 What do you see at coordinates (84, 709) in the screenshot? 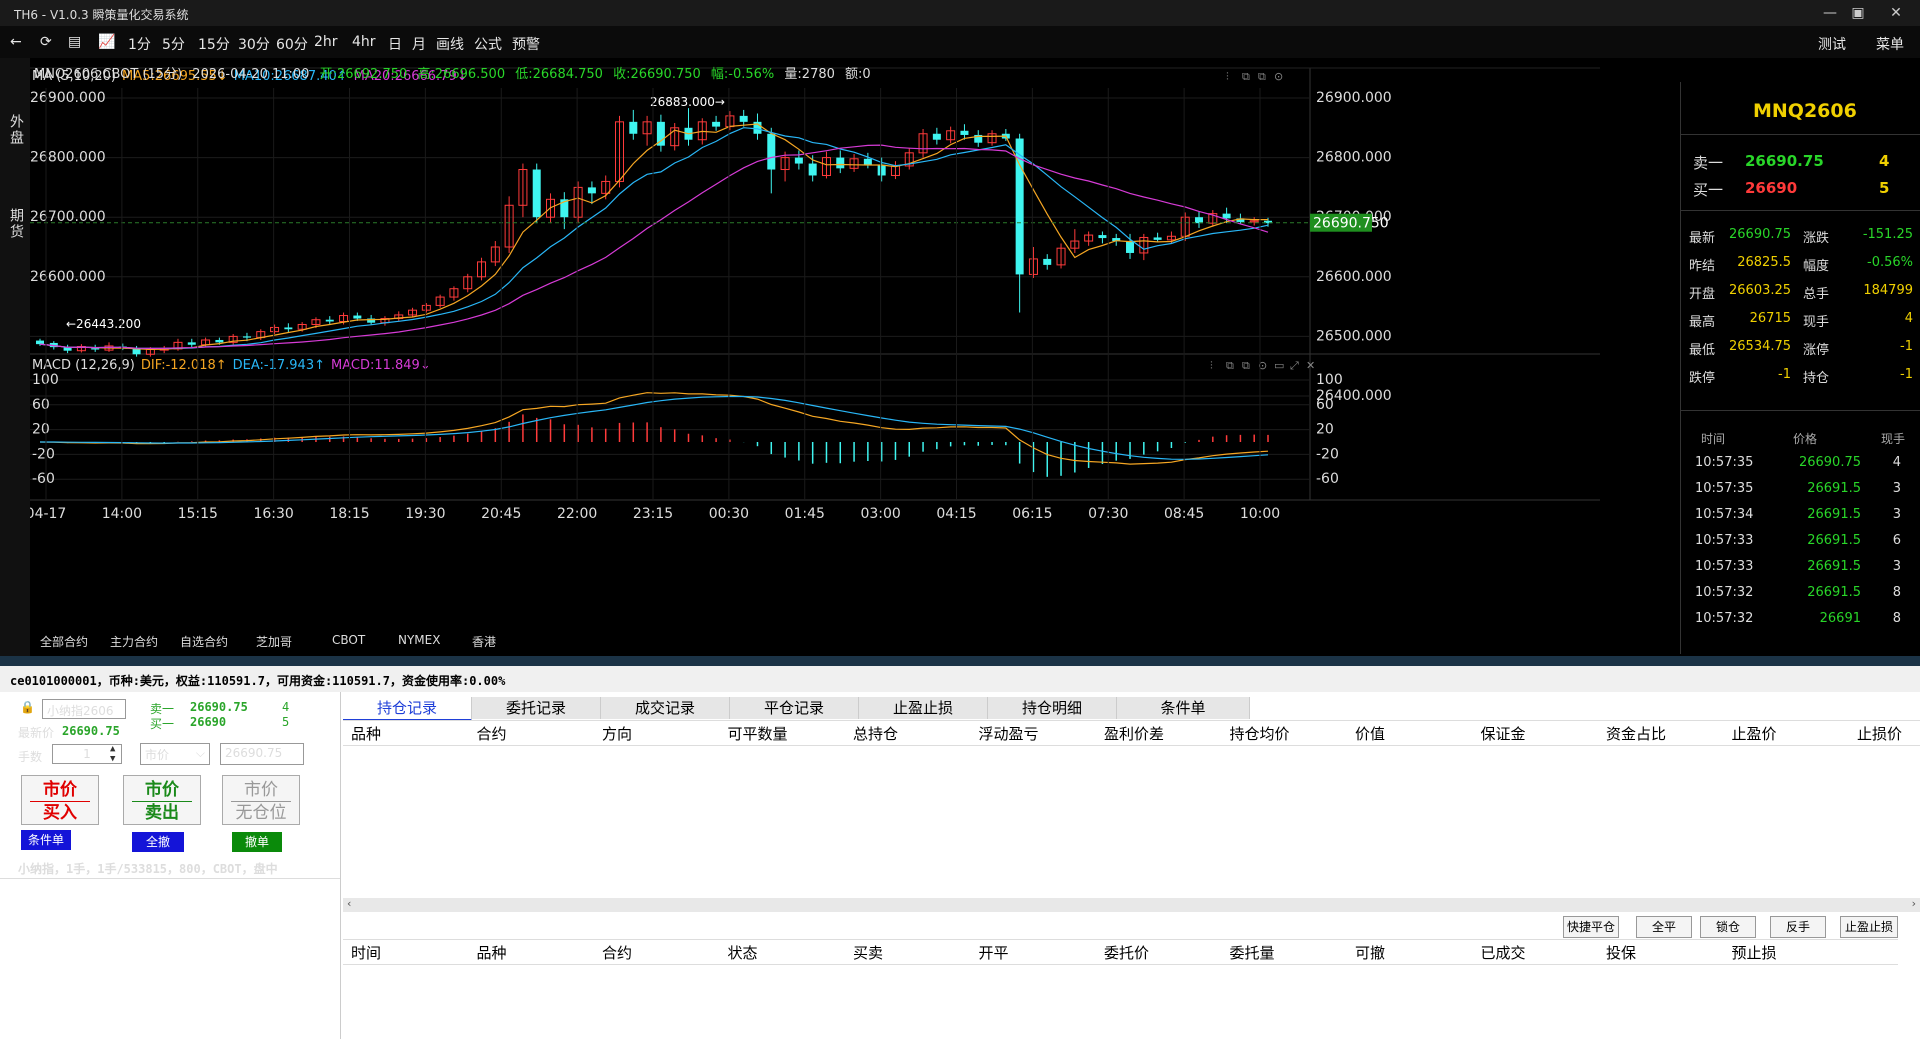
I see `symbol-input: 小纳指2606` at bounding box center [84, 709].